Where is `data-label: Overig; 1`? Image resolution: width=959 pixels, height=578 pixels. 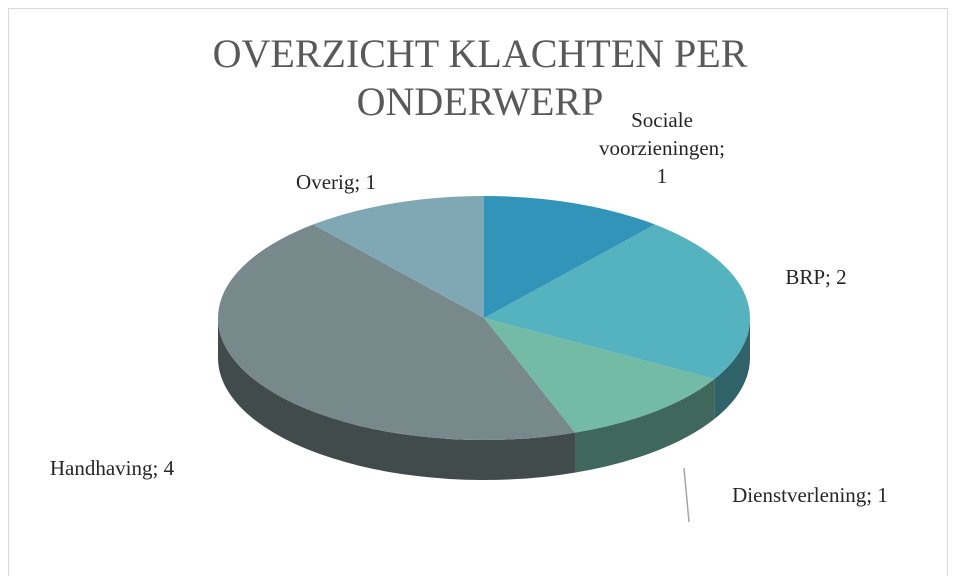 data-label: Overig; 1 is located at coordinates (336, 182).